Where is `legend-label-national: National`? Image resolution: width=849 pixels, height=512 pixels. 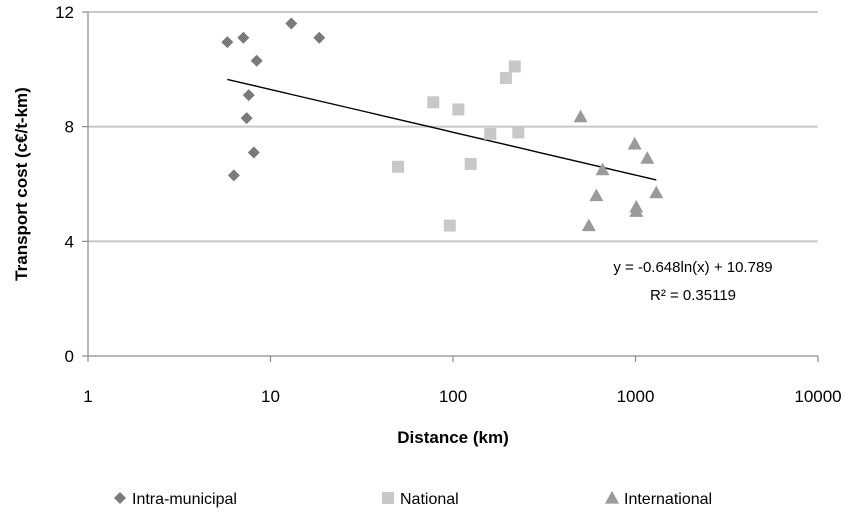
legend-label-national: National is located at coordinates (429, 499).